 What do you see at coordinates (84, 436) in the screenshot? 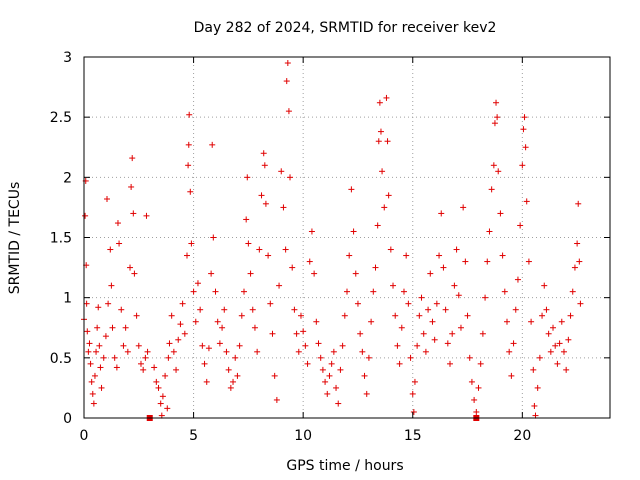
I see `x-tick-label: 0` at bounding box center [84, 436].